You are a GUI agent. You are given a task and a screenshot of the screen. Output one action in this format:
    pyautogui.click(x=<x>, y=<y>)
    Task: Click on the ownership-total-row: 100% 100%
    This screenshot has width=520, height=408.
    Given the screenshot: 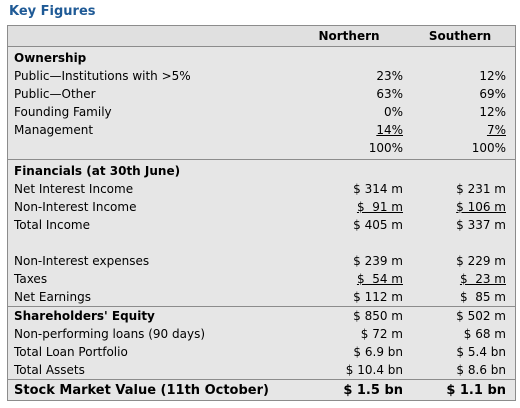 What is the action you would take?
    pyautogui.click(x=261, y=148)
    